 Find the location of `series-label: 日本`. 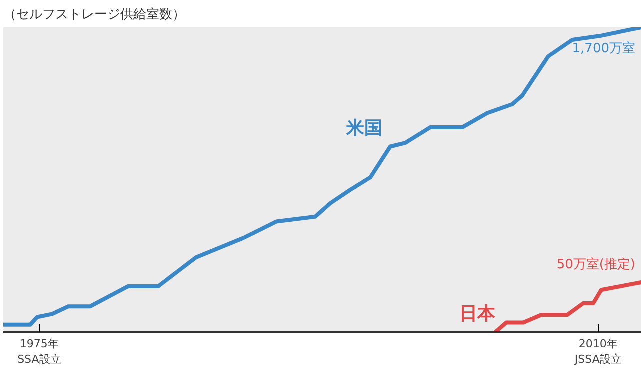

series-label: 日本 is located at coordinates (477, 314).